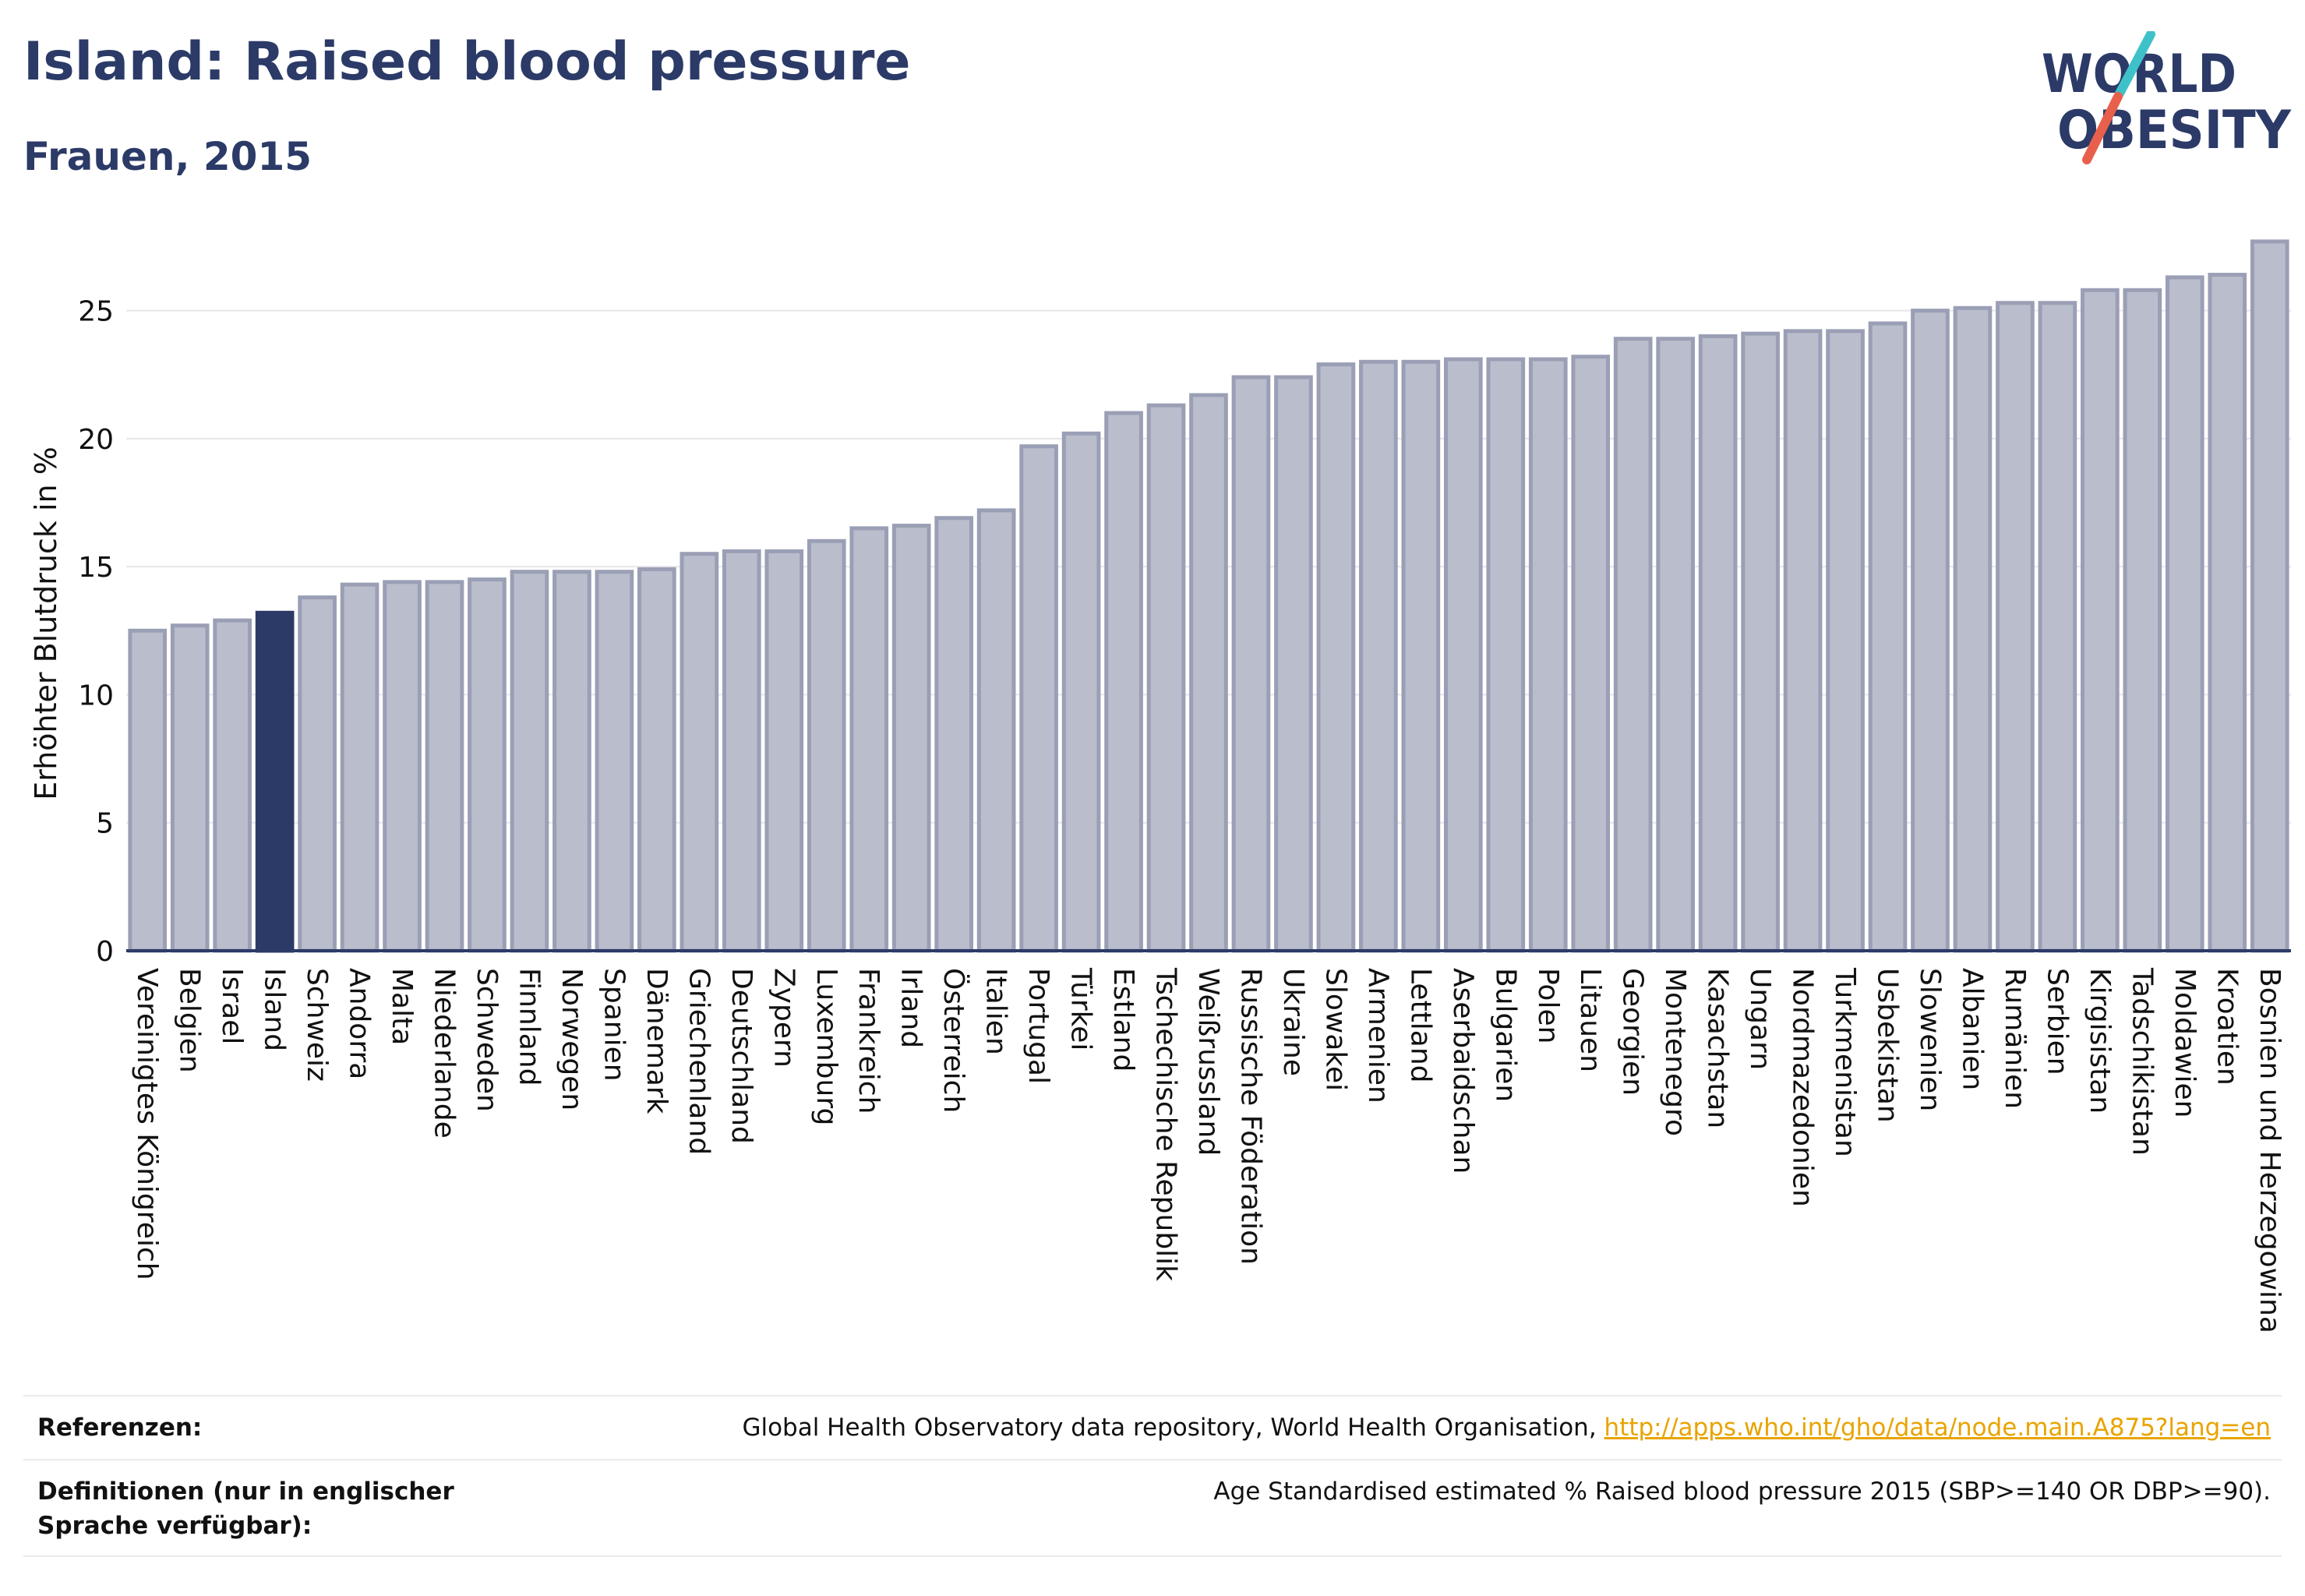  Describe the element at coordinates (232, 1006) in the screenshot. I see `x-tick-label: Israel` at that location.